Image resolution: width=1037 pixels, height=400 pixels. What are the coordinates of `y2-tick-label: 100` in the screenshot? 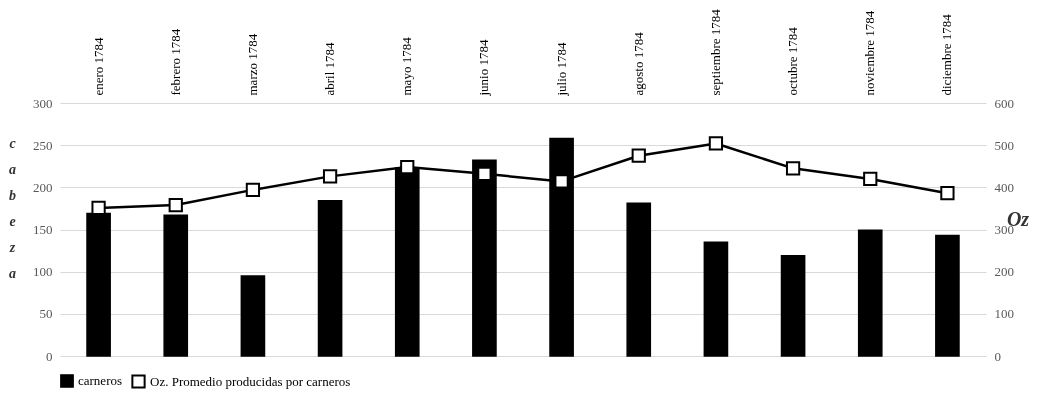 It's located at (1004, 314).